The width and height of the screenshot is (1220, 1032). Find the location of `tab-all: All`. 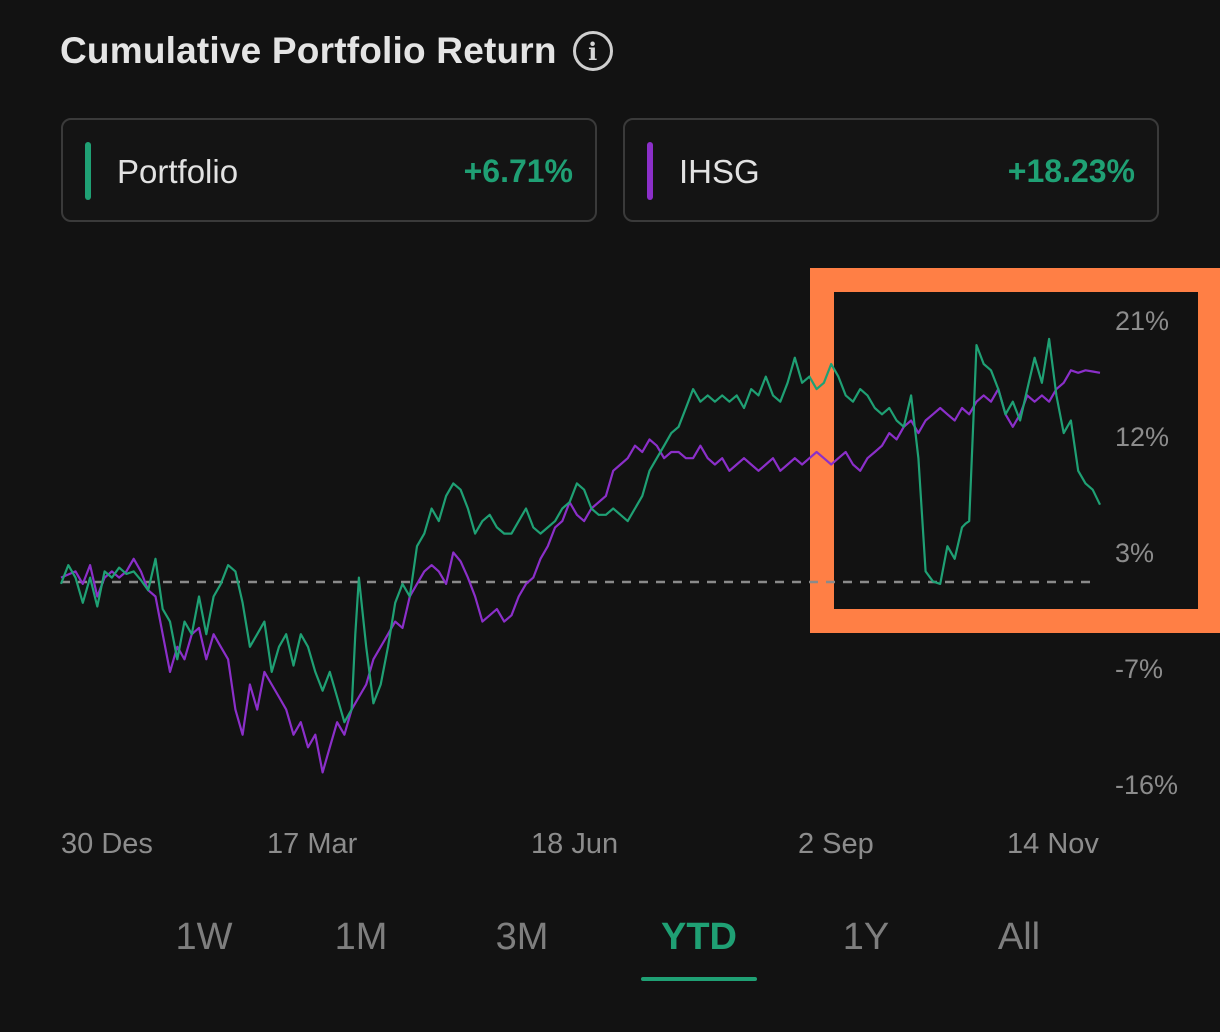

tab-all: All is located at coordinates (1019, 937).